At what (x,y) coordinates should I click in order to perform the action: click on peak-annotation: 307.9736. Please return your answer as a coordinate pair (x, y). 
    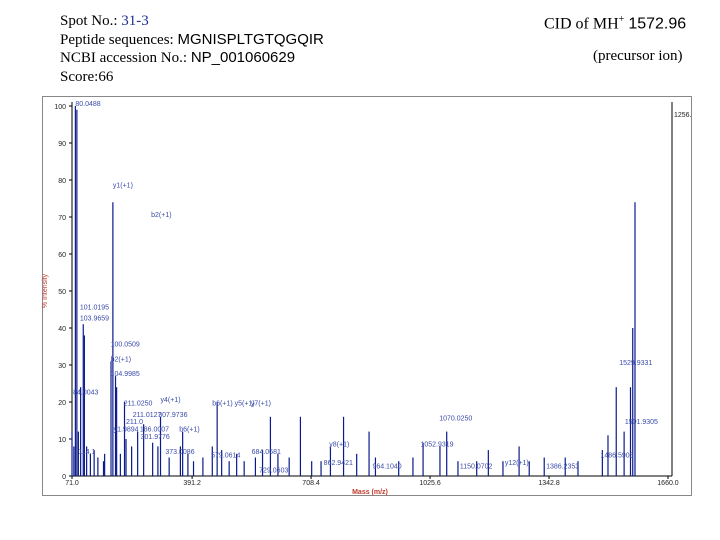
    Looking at the image, I should click on (172, 415).